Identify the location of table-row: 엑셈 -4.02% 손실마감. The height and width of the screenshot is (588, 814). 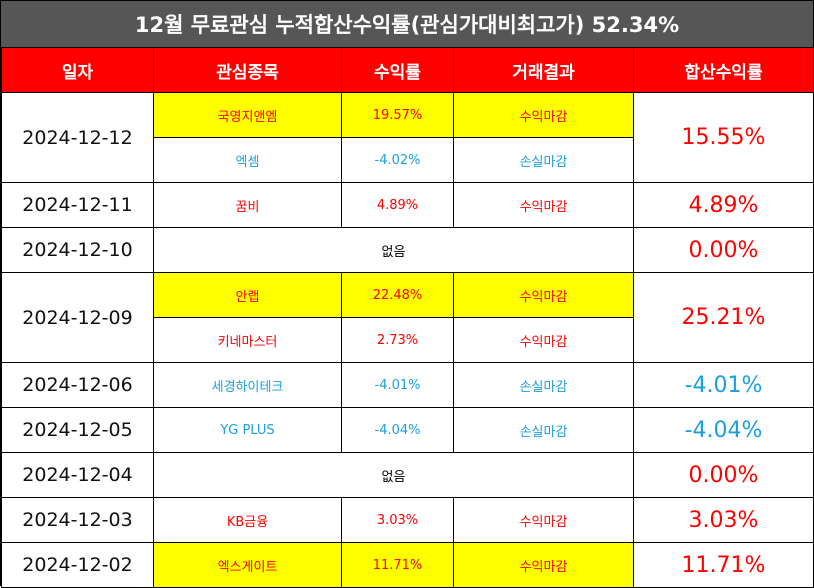
(408, 160).